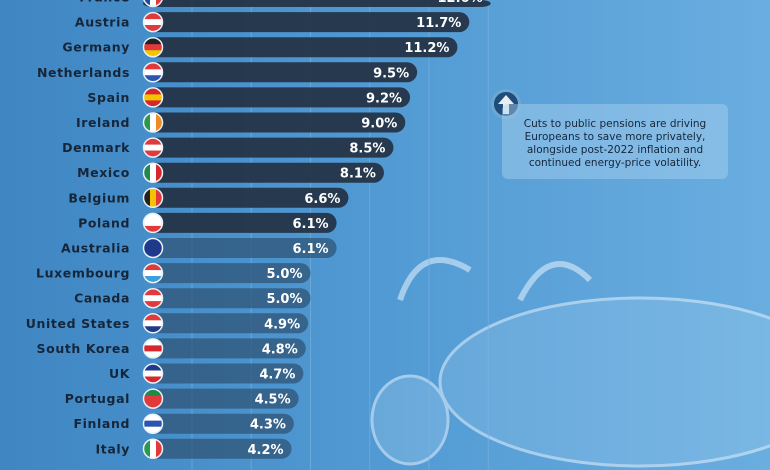  I want to click on value-label: 4.9%, so click(282, 324).